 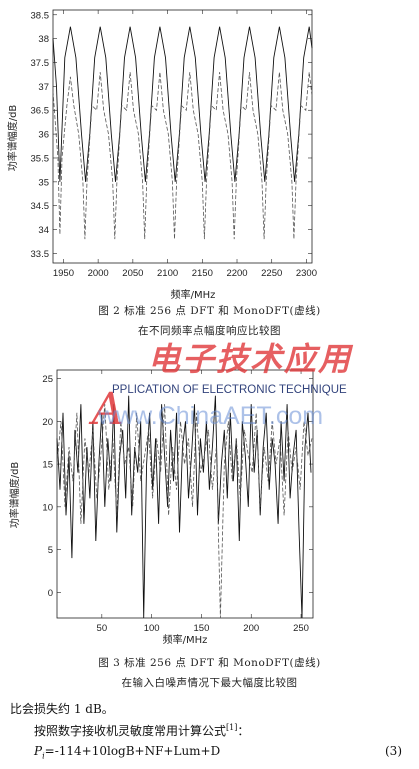 I want to click on x-tick-label: 2250, so click(x=271, y=273).